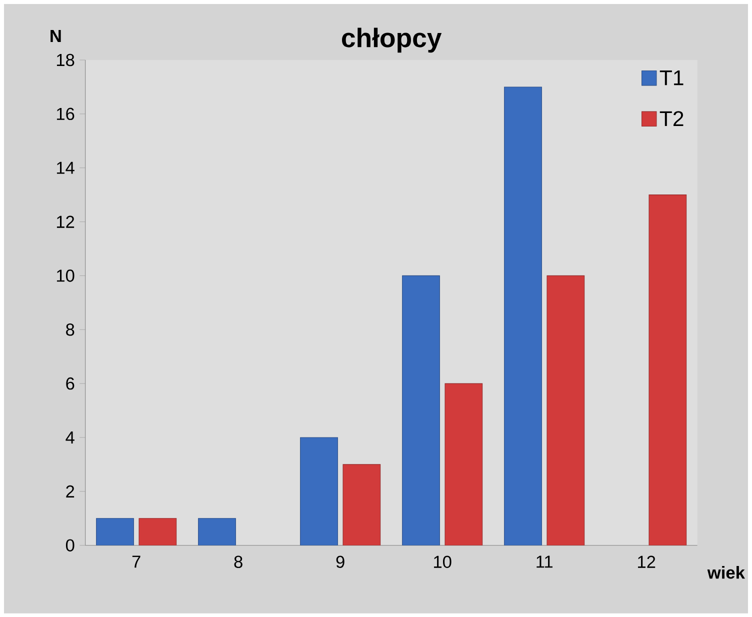 Image resolution: width=752 pixels, height=617 pixels. Describe the element at coordinates (65, 60) in the screenshot. I see `y-tick-label: 18` at that location.